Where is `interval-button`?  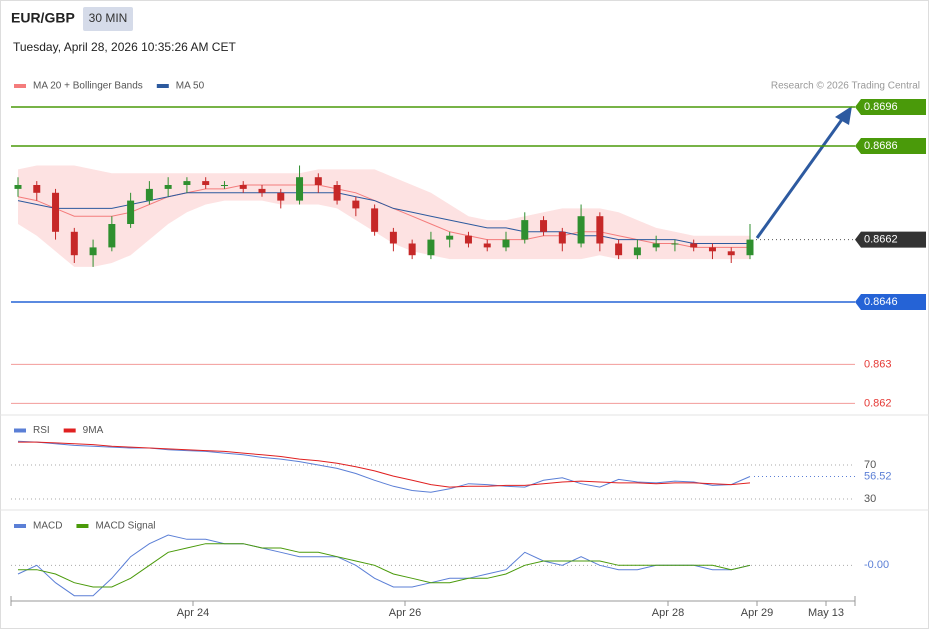 interval-button is located at coordinates (108, 19).